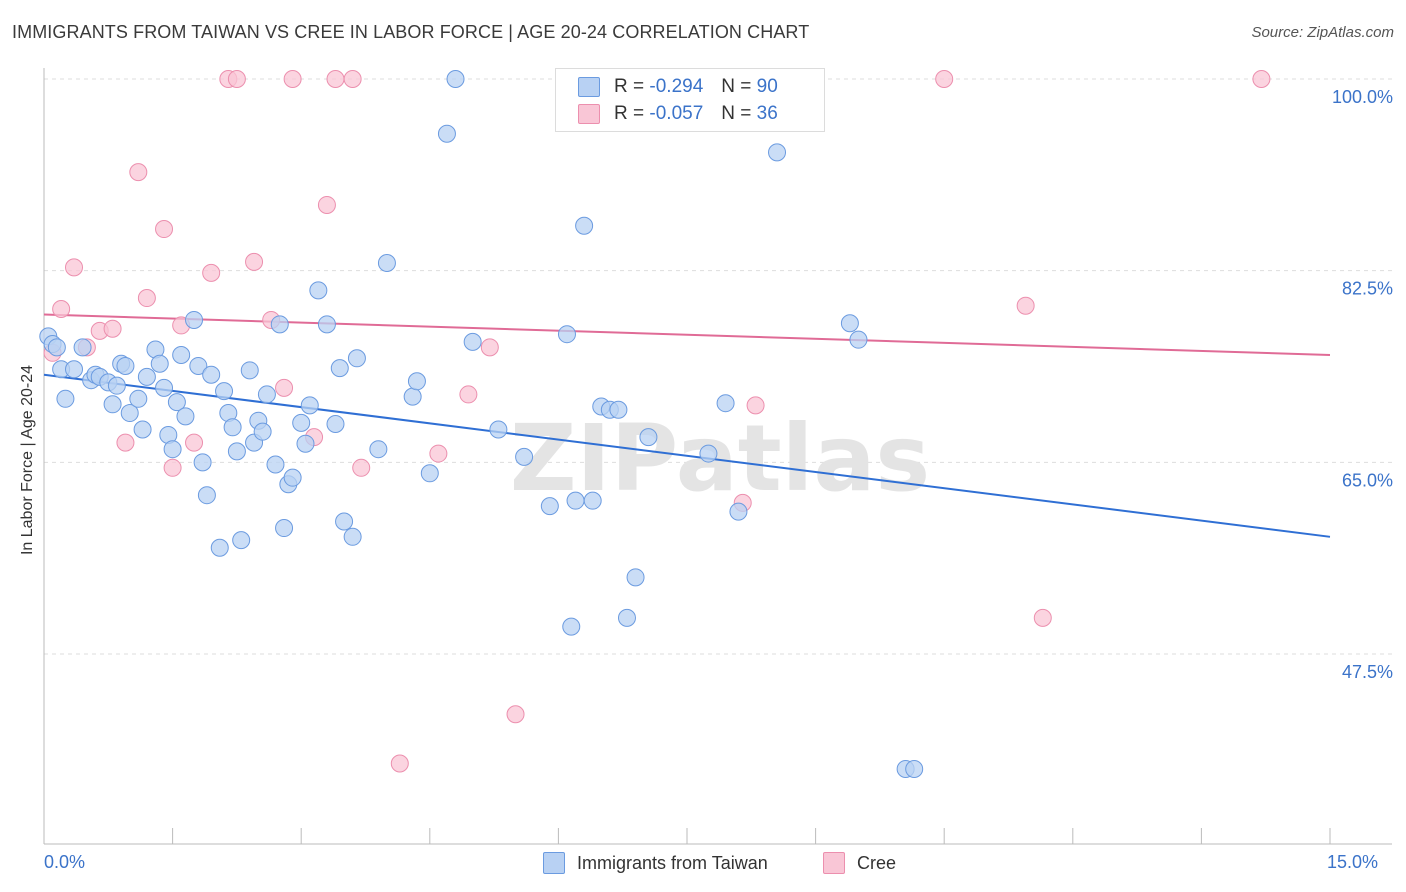 This screenshot has height=892, width=1406. What do you see at coordinates (1367, 289) in the screenshot?
I see `y-tick-label: 82.5%` at bounding box center [1367, 289].